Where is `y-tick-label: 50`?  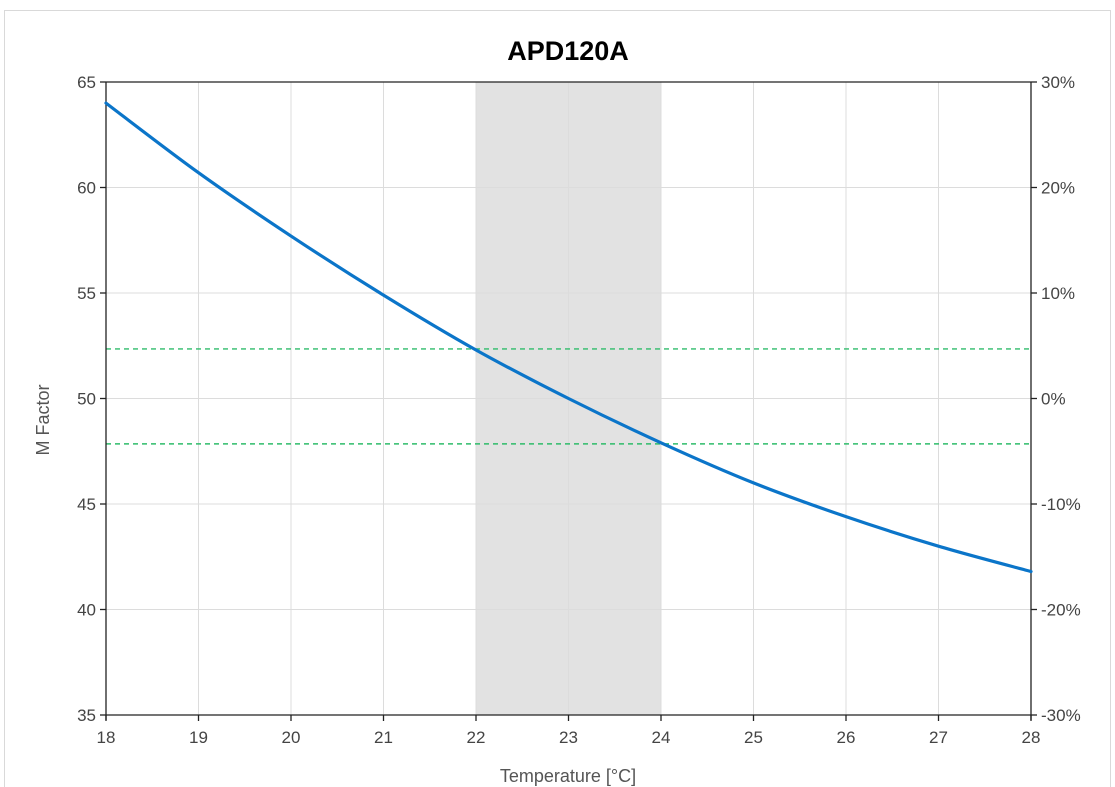 y-tick-label: 50 is located at coordinates (86, 399).